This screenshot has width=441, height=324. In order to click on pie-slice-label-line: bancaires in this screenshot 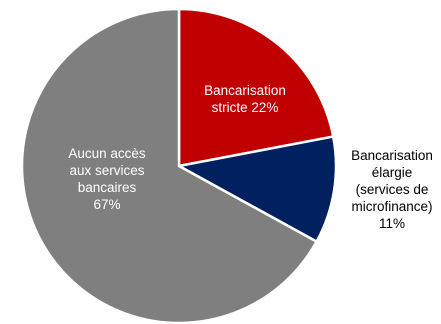, I will do `click(107, 187)`.